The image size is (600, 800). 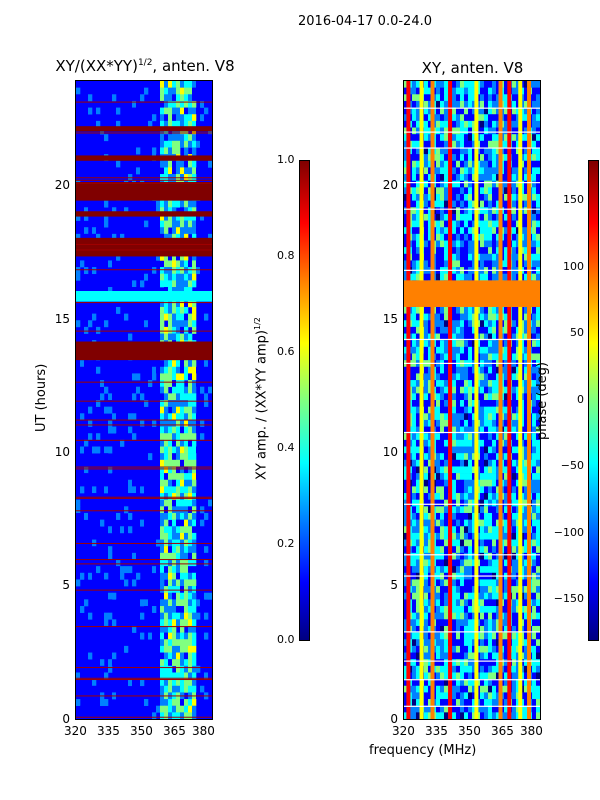 What do you see at coordinates (144, 440) in the screenshot?
I see `flag-line` at bounding box center [144, 440].